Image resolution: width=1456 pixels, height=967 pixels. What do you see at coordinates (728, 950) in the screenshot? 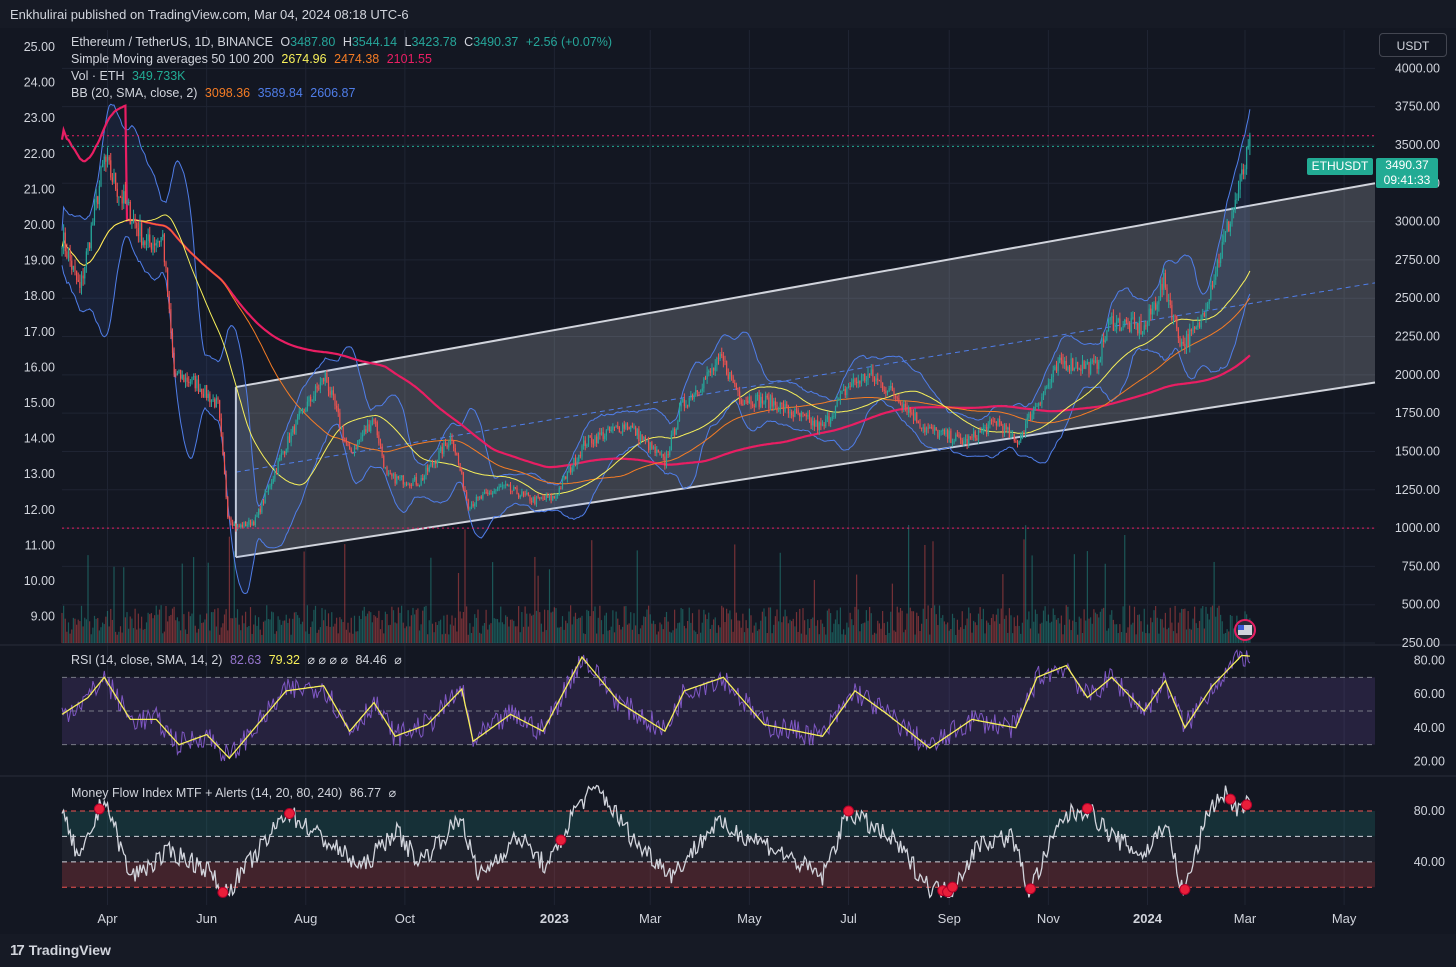
I see `bottom-bar` at bounding box center [728, 950].